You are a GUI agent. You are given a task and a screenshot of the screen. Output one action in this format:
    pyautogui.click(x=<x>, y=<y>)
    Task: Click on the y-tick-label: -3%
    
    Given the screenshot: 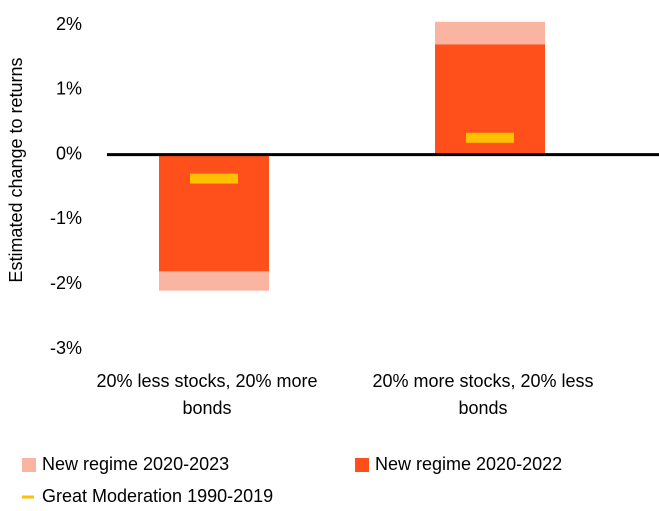 What is the action you would take?
    pyautogui.click(x=66, y=348)
    